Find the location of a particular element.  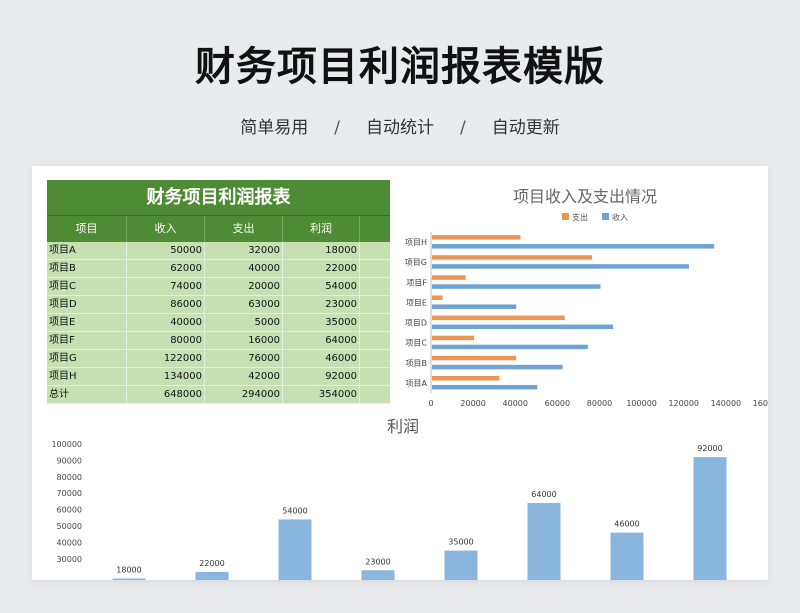

table-cell: 总计 is located at coordinates (87, 394).